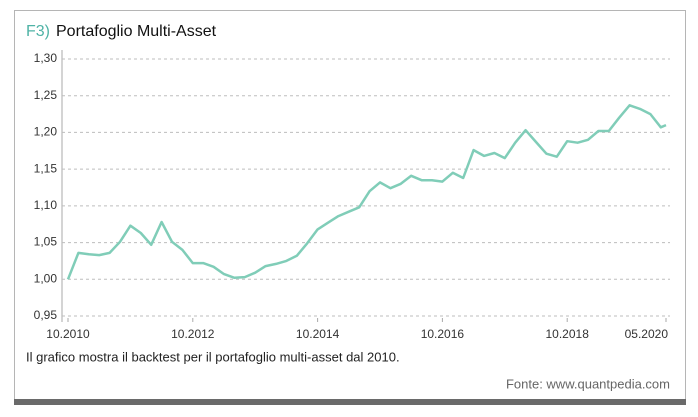 Image resolution: width=698 pixels, height=417 pixels. I want to click on y-tick-label: 1,25, so click(46, 95).